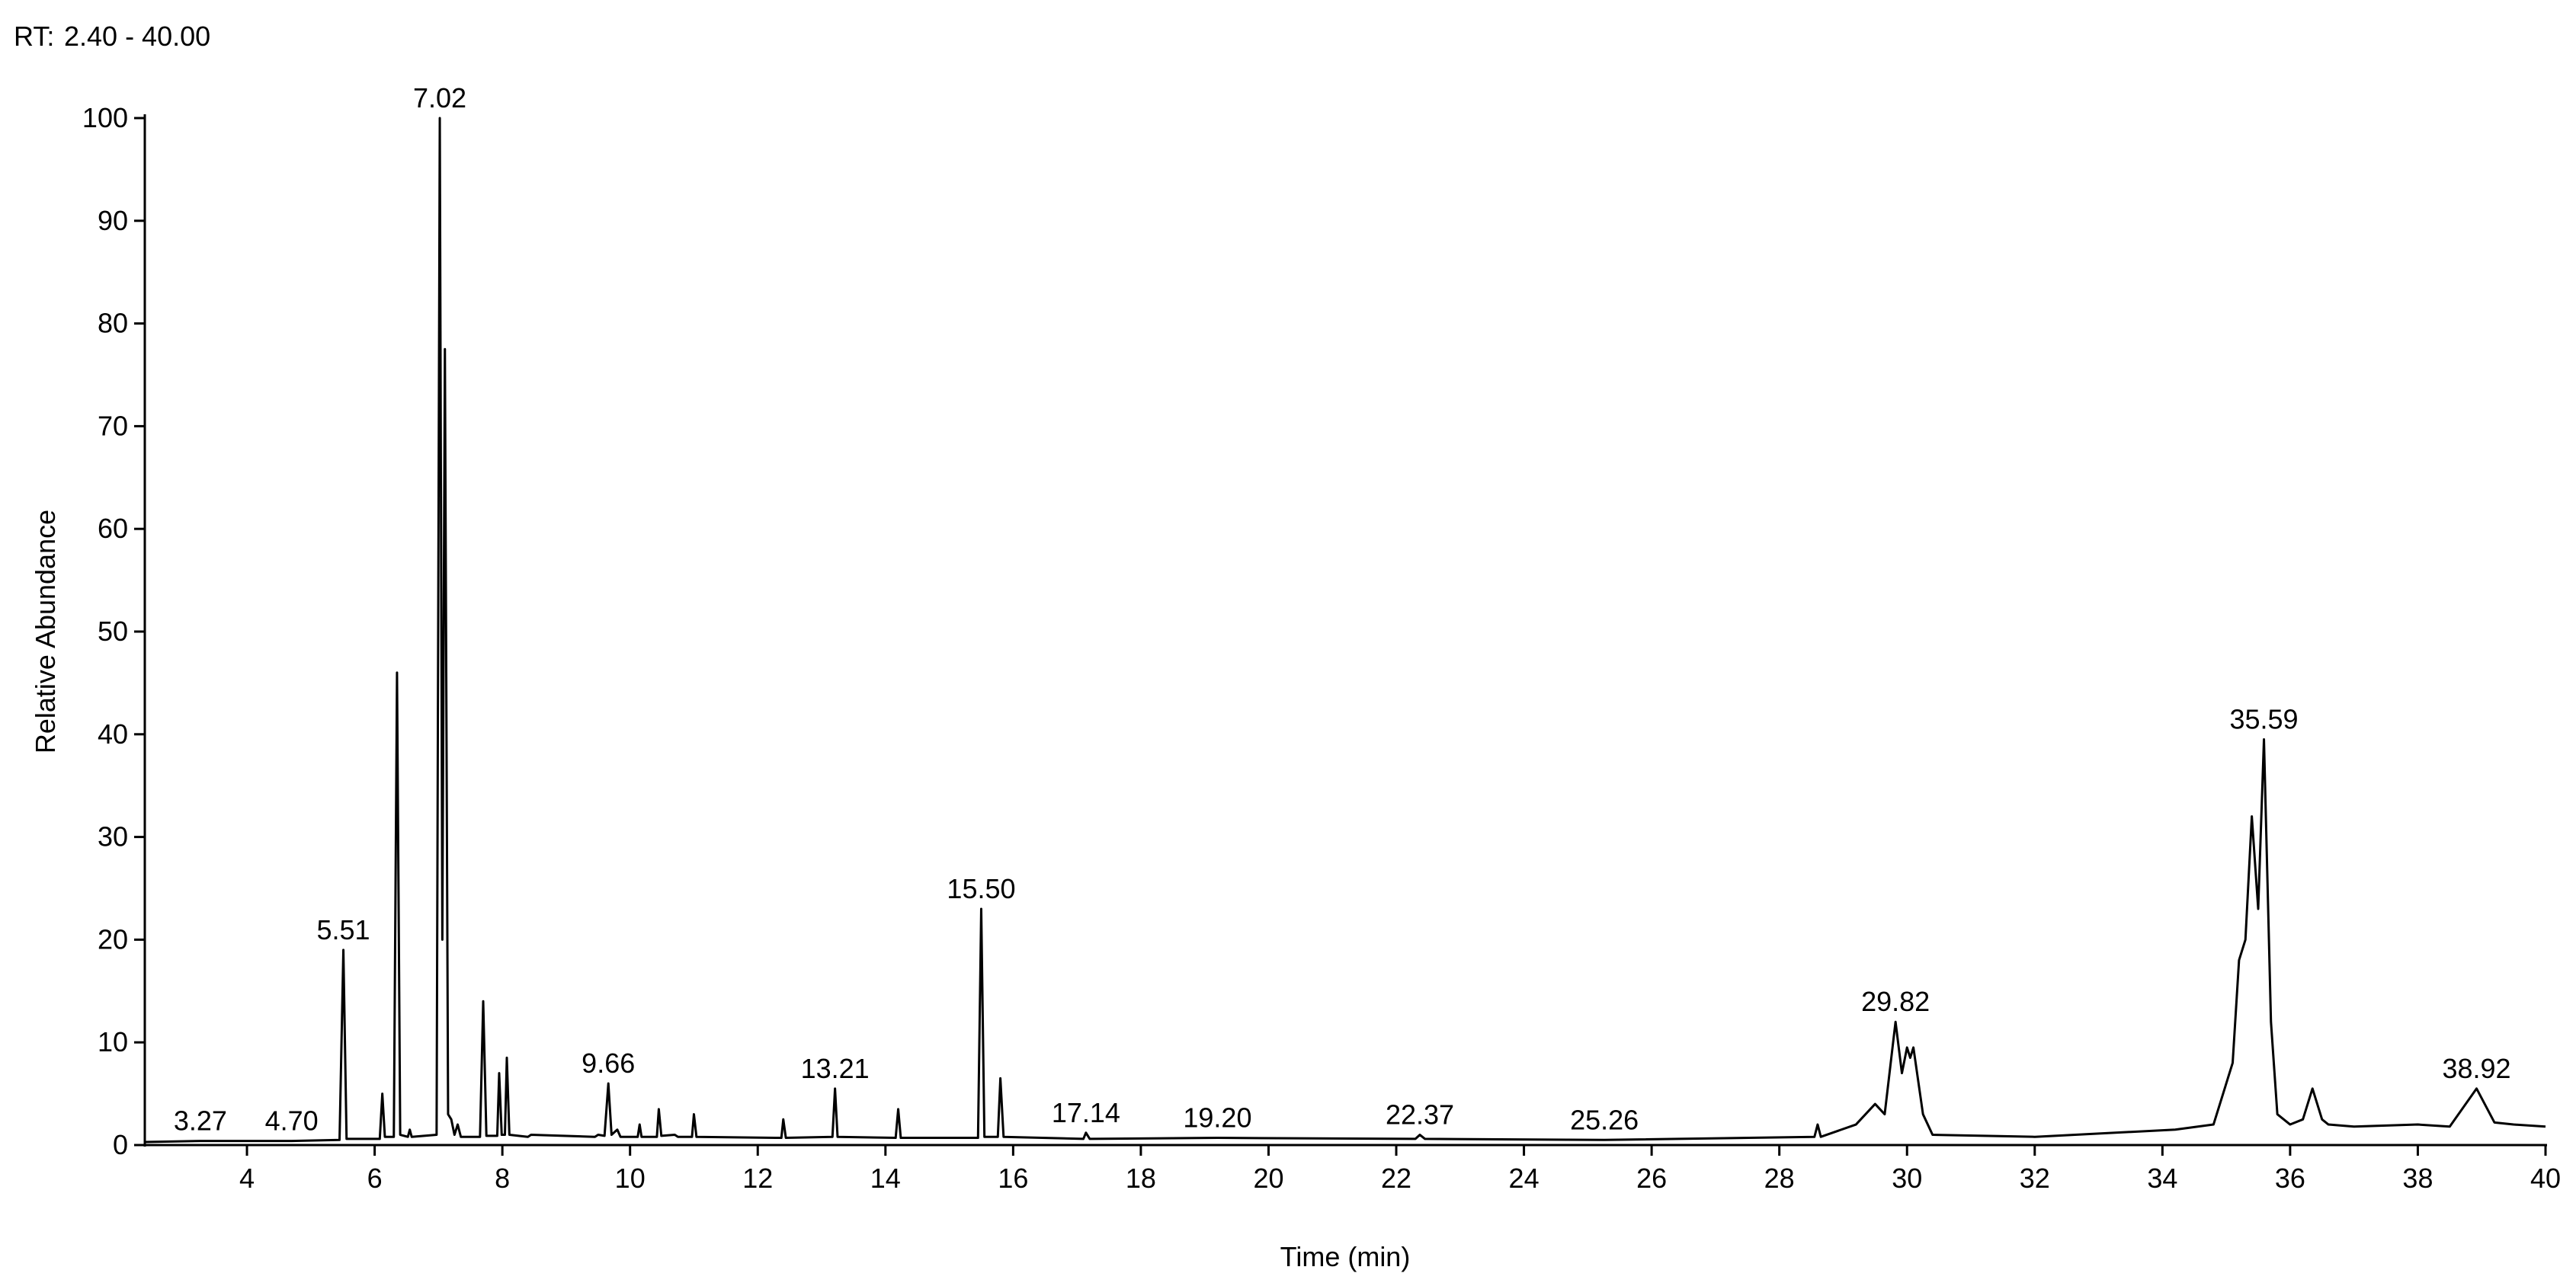 This screenshot has width=2576, height=1286. I want to click on peak-label: 5.51, so click(343, 929).